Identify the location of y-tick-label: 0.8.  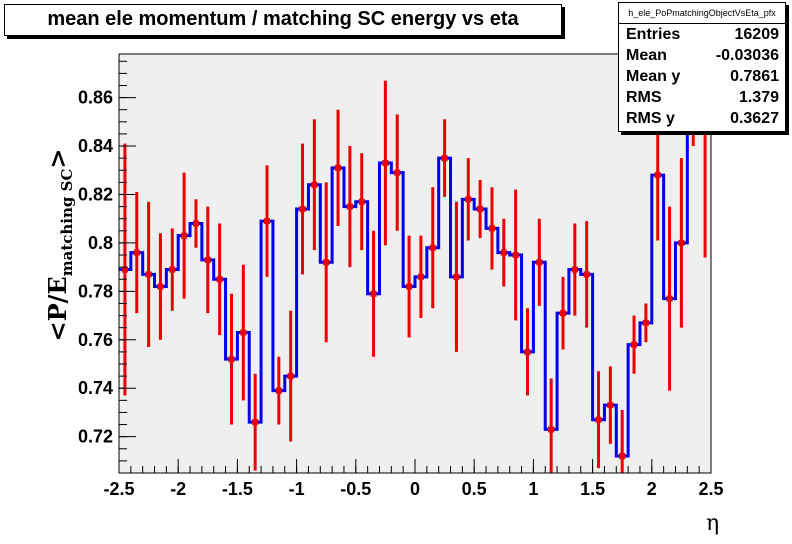
(100, 243).